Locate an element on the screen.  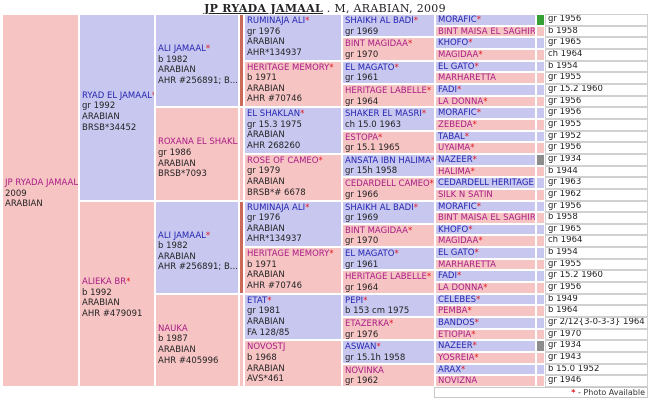
horse-name-link: BINT MAGIDAA is located at coordinates (376, 44).